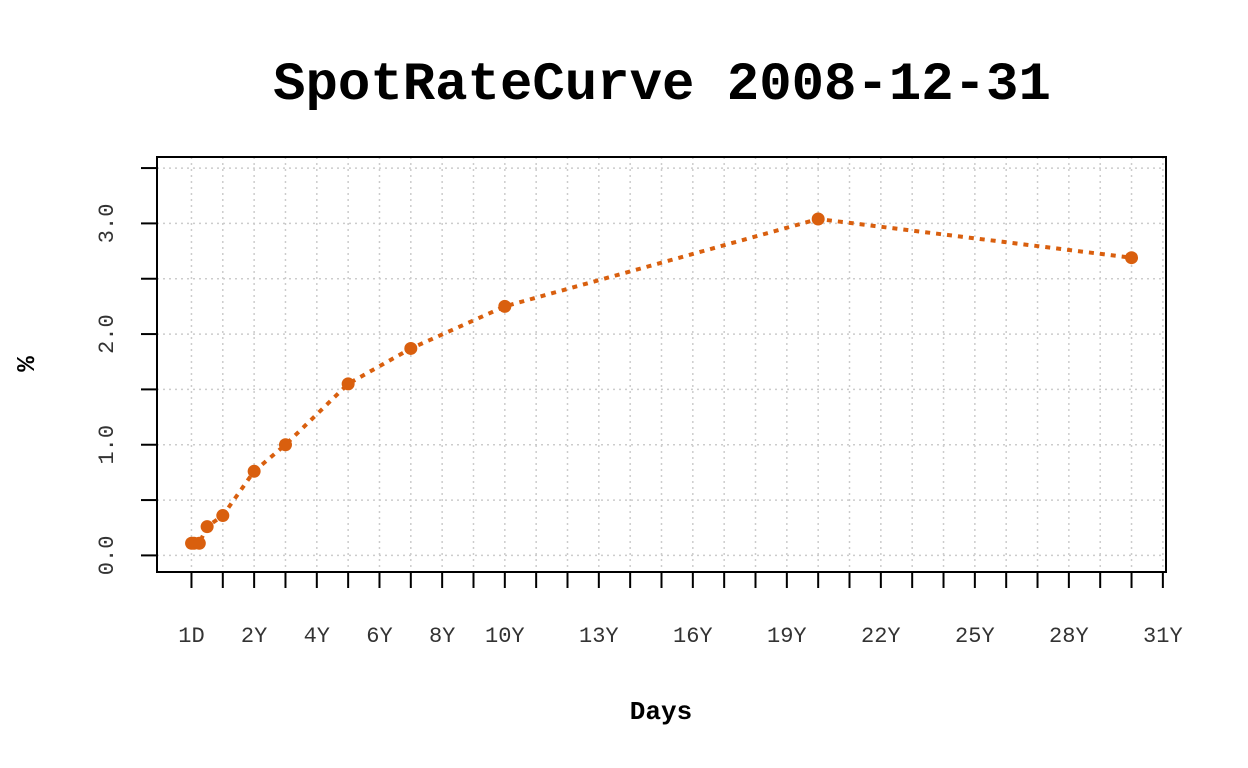 The height and width of the screenshot is (768, 1248). I want to click on y-tick-label: 2.0, so click(107, 334).